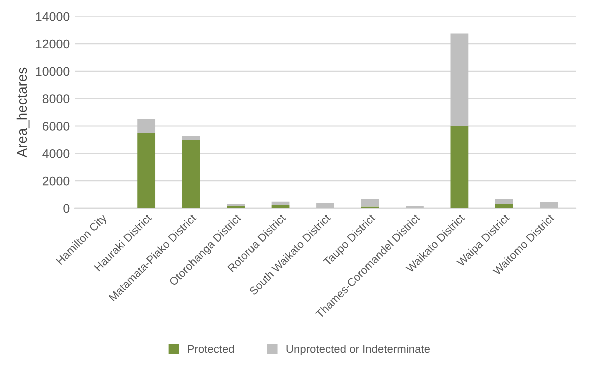 Image resolution: width=600 pixels, height=369 pixels. I want to click on legend-label: Protected, so click(211, 349).